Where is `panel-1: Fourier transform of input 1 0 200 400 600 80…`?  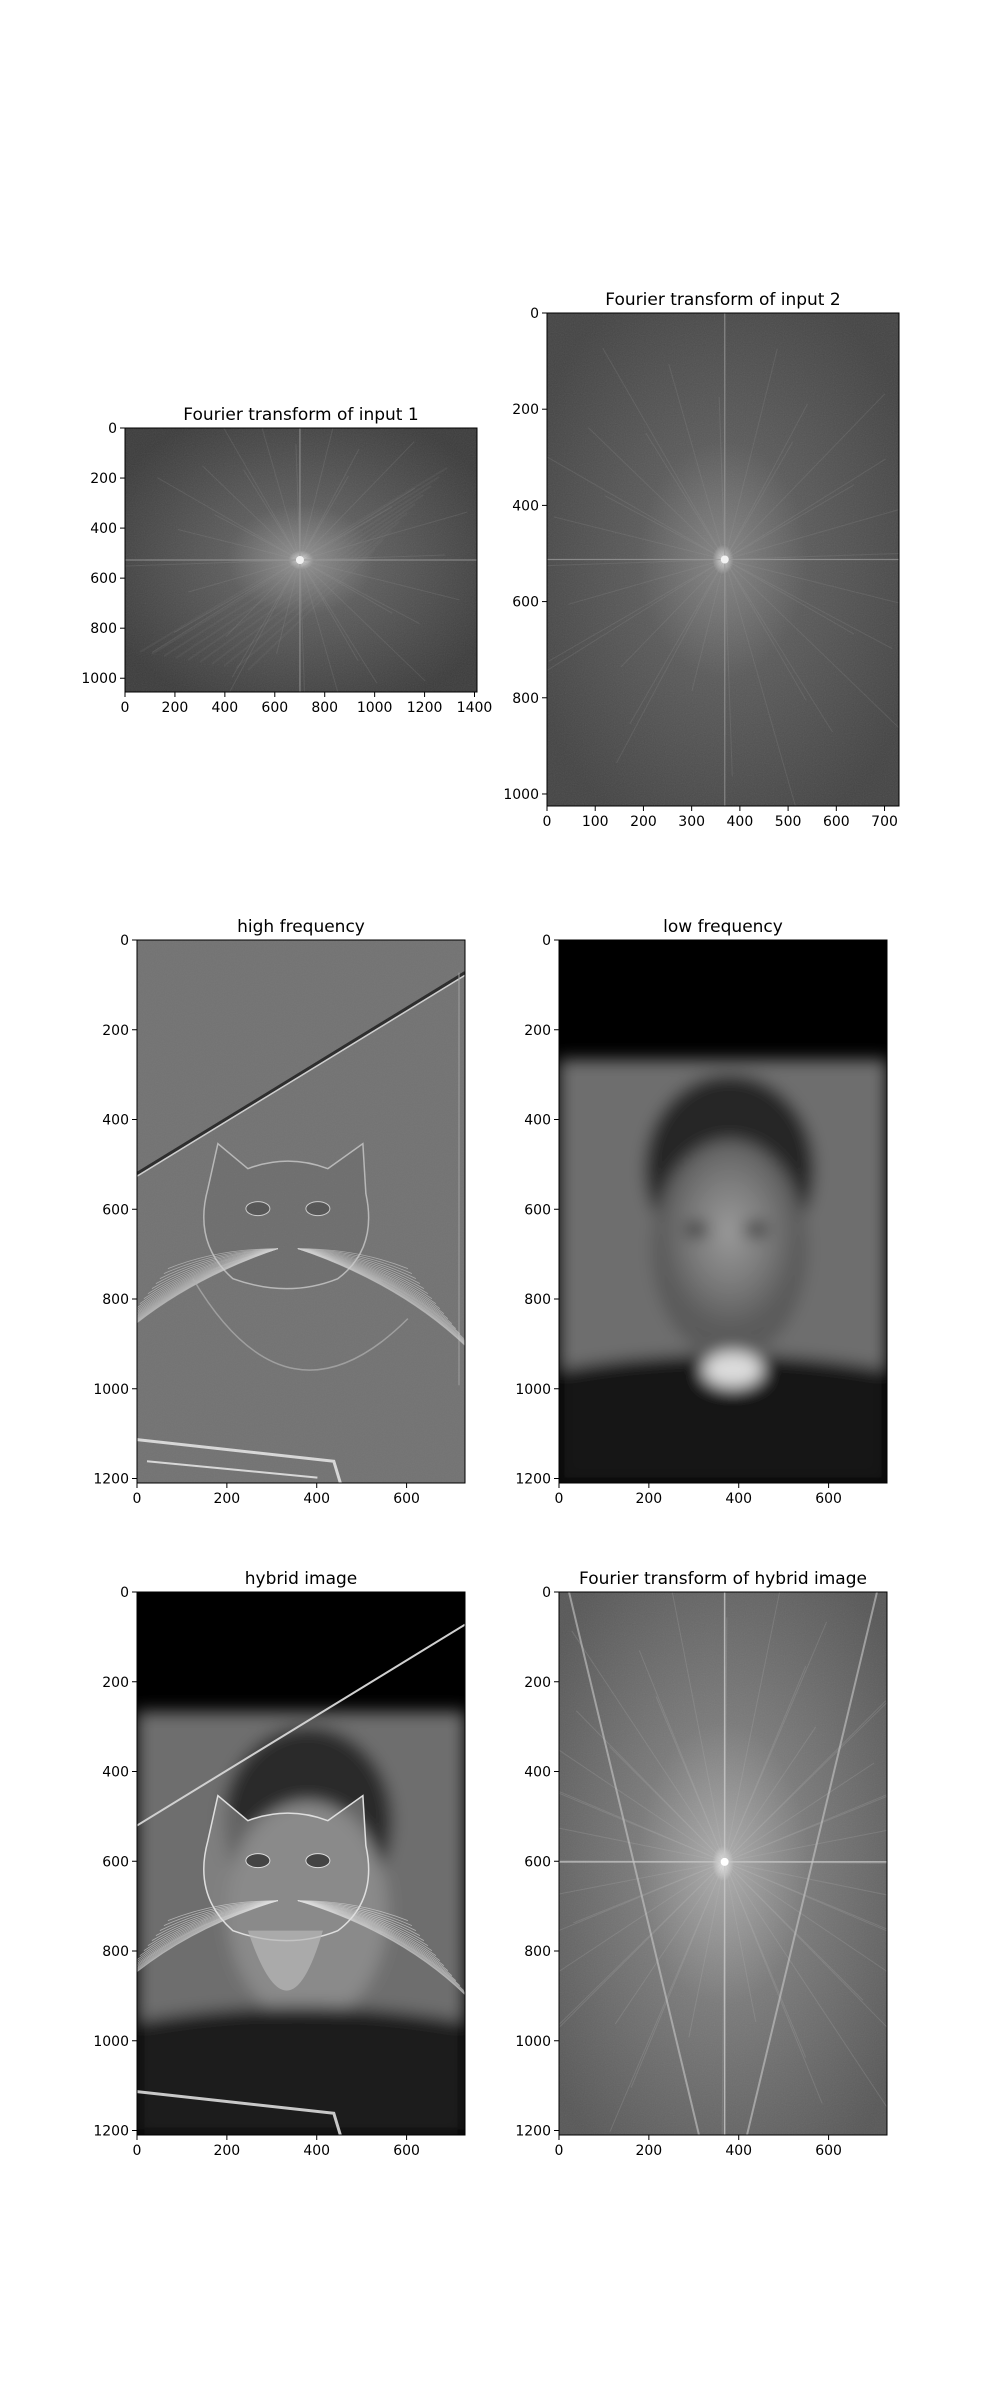
panel-1: Fourier transform of input 1 0 200 400 600 80… is located at coordinates (287, 560).